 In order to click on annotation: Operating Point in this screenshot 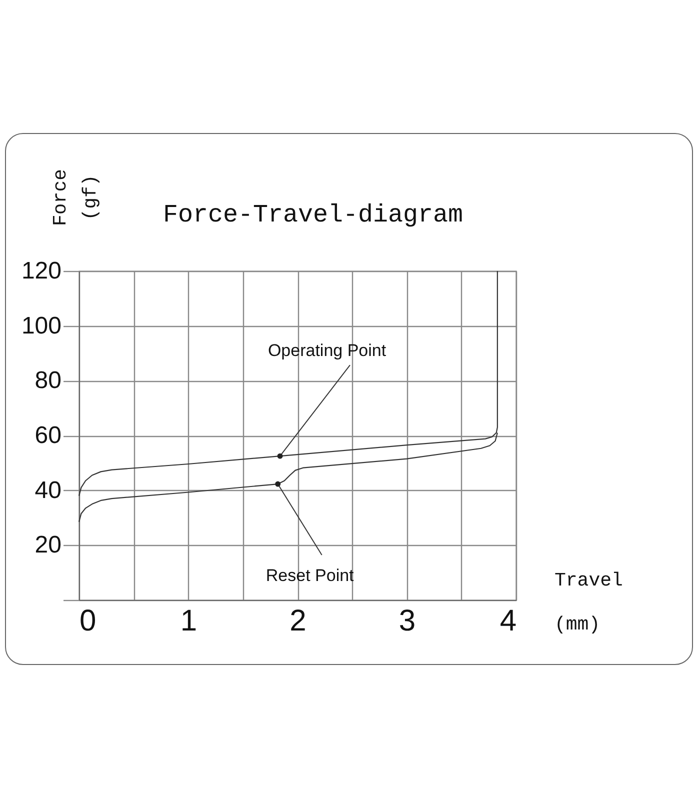, I will do `click(327, 350)`.